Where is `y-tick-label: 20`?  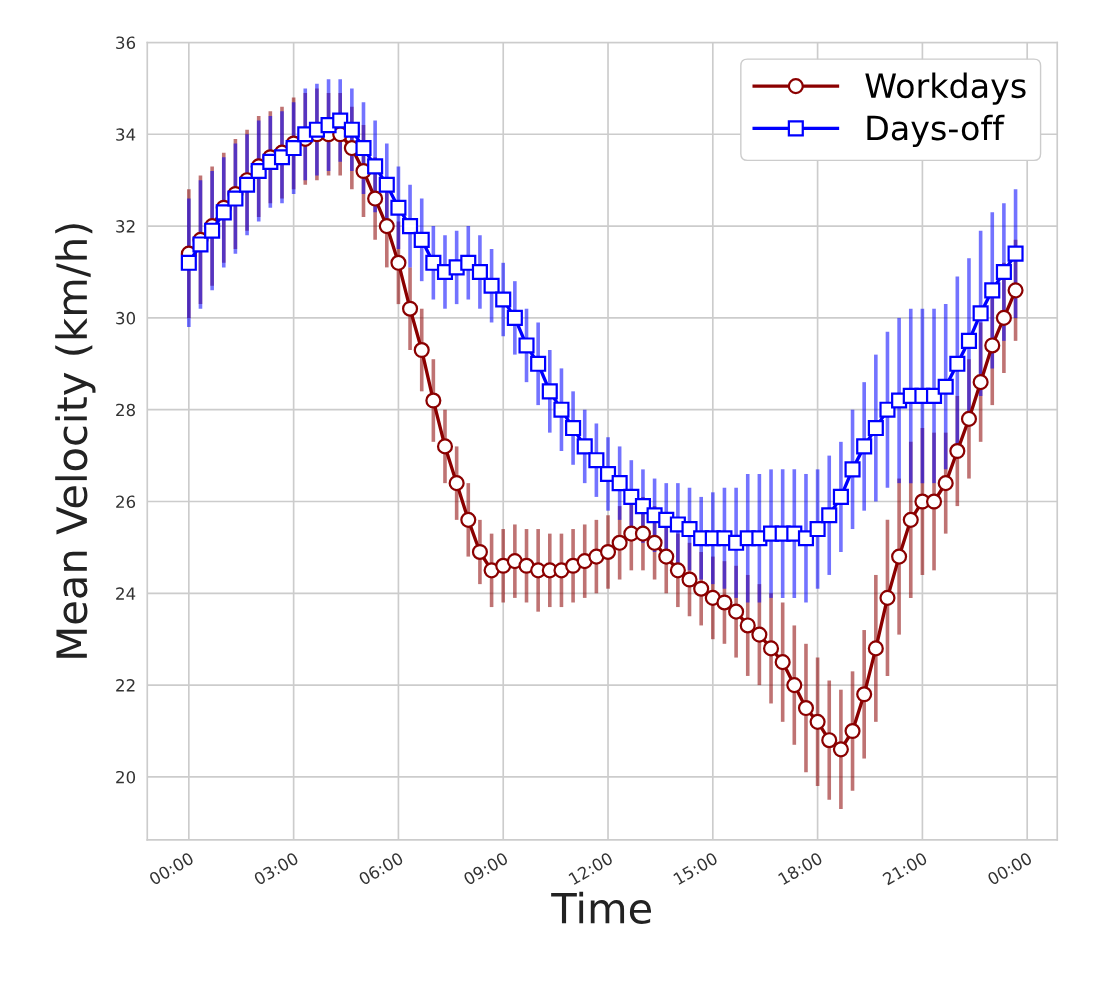
y-tick-label: 20 is located at coordinates (126, 777).